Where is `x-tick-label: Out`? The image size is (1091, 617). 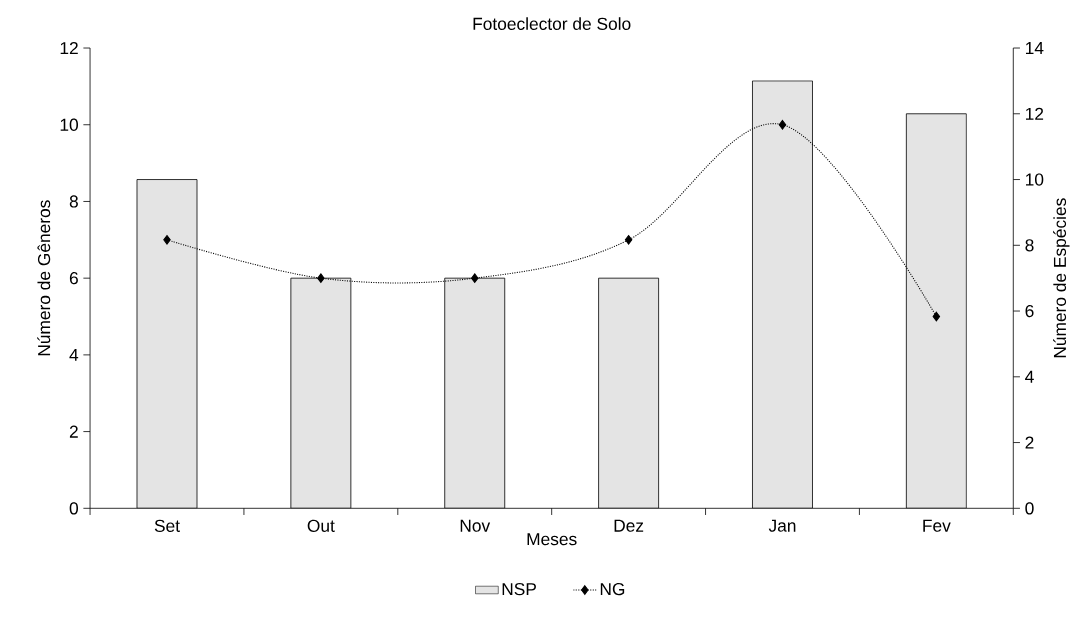 x-tick-label: Out is located at coordinates (321, 525).